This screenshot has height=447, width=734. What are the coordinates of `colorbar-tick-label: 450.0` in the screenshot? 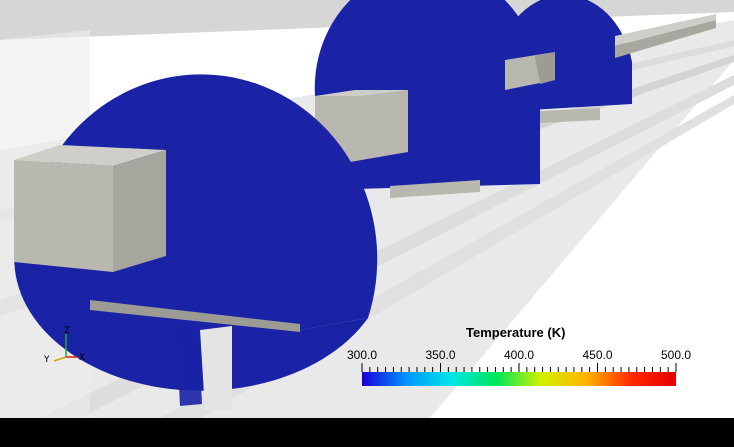 It's located at (597, 355).